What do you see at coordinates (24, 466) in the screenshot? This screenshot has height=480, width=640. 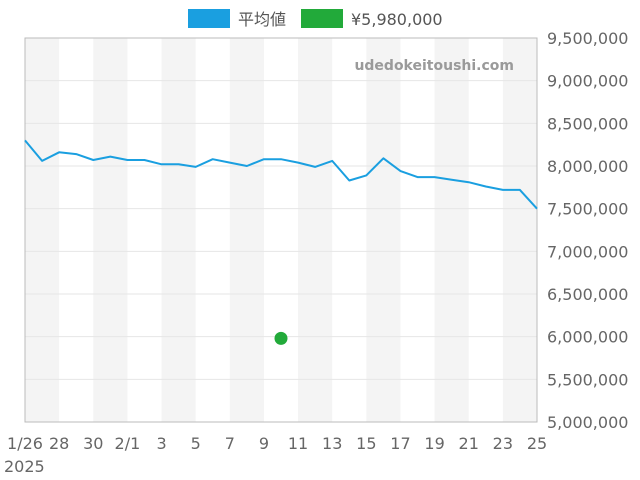 I see `x-year-label: 2025` at bounding box center [24, 466].